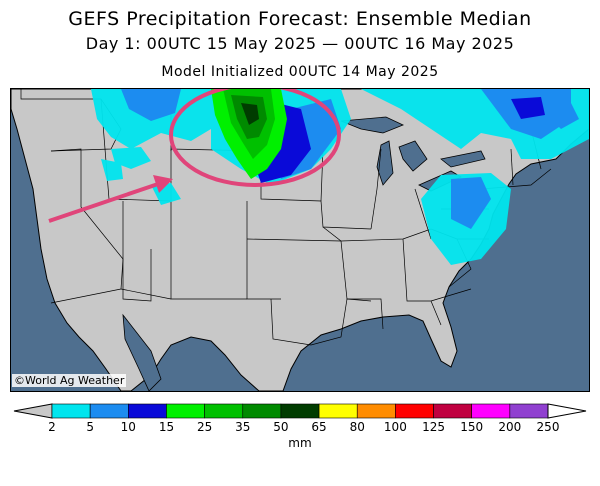 The width and height of the screenshot is (600, 486). I want to click on scale-tick-label: 15, so click(166, 427).